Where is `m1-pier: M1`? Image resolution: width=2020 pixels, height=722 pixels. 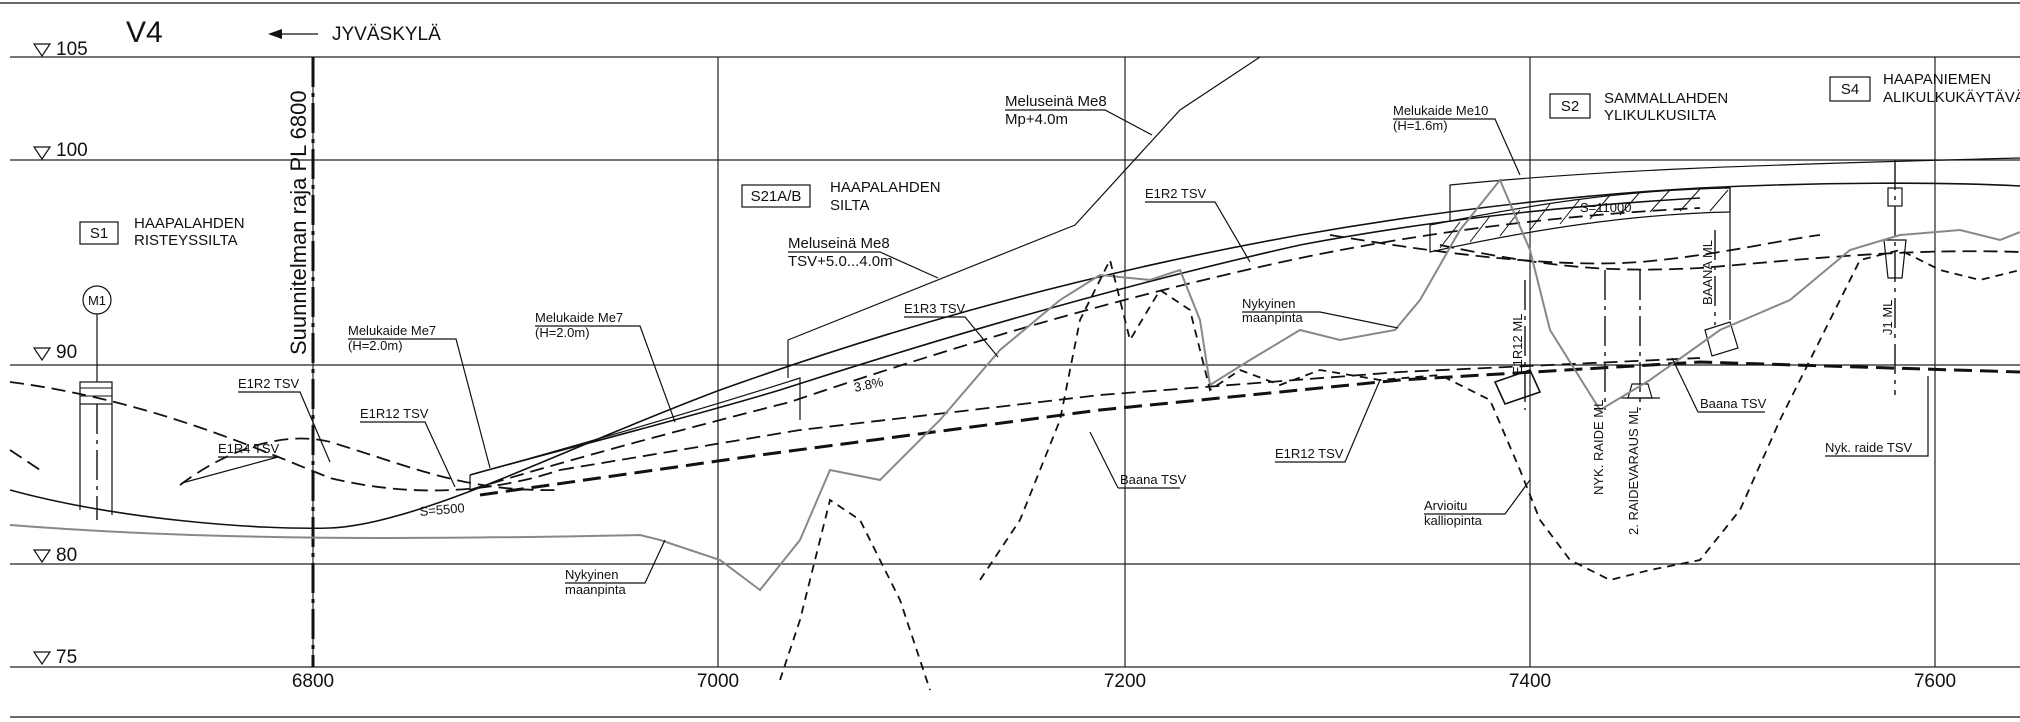
m1-pier: M1 is located at coordinates (96, 402).